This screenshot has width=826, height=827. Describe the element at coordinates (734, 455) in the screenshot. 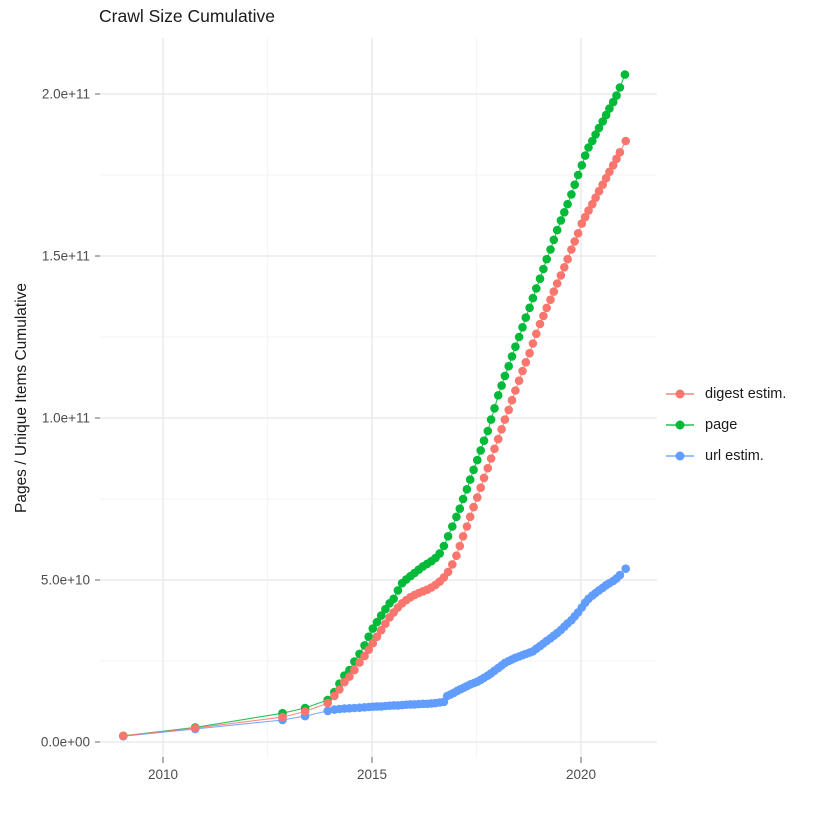

I see `legend-label: url estim.` at that location.